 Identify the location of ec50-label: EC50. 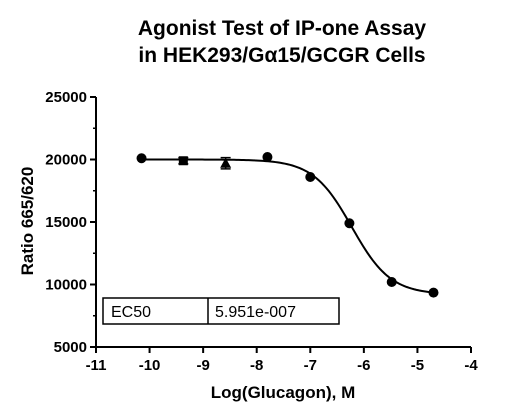
(131, 312).